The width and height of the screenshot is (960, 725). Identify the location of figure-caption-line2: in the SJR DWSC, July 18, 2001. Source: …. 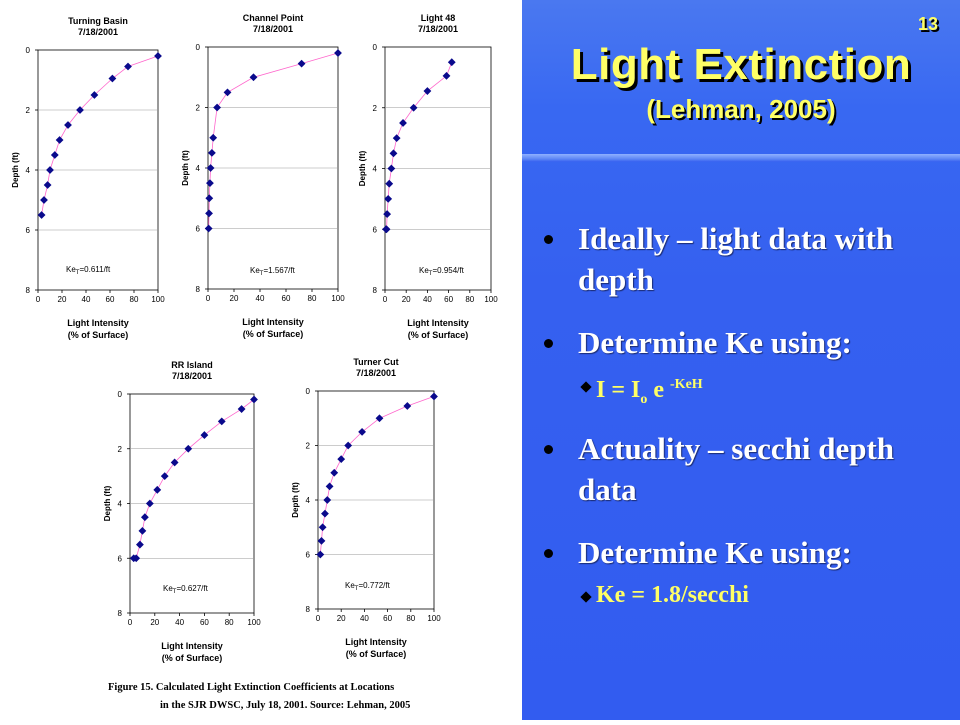
(285, 705).